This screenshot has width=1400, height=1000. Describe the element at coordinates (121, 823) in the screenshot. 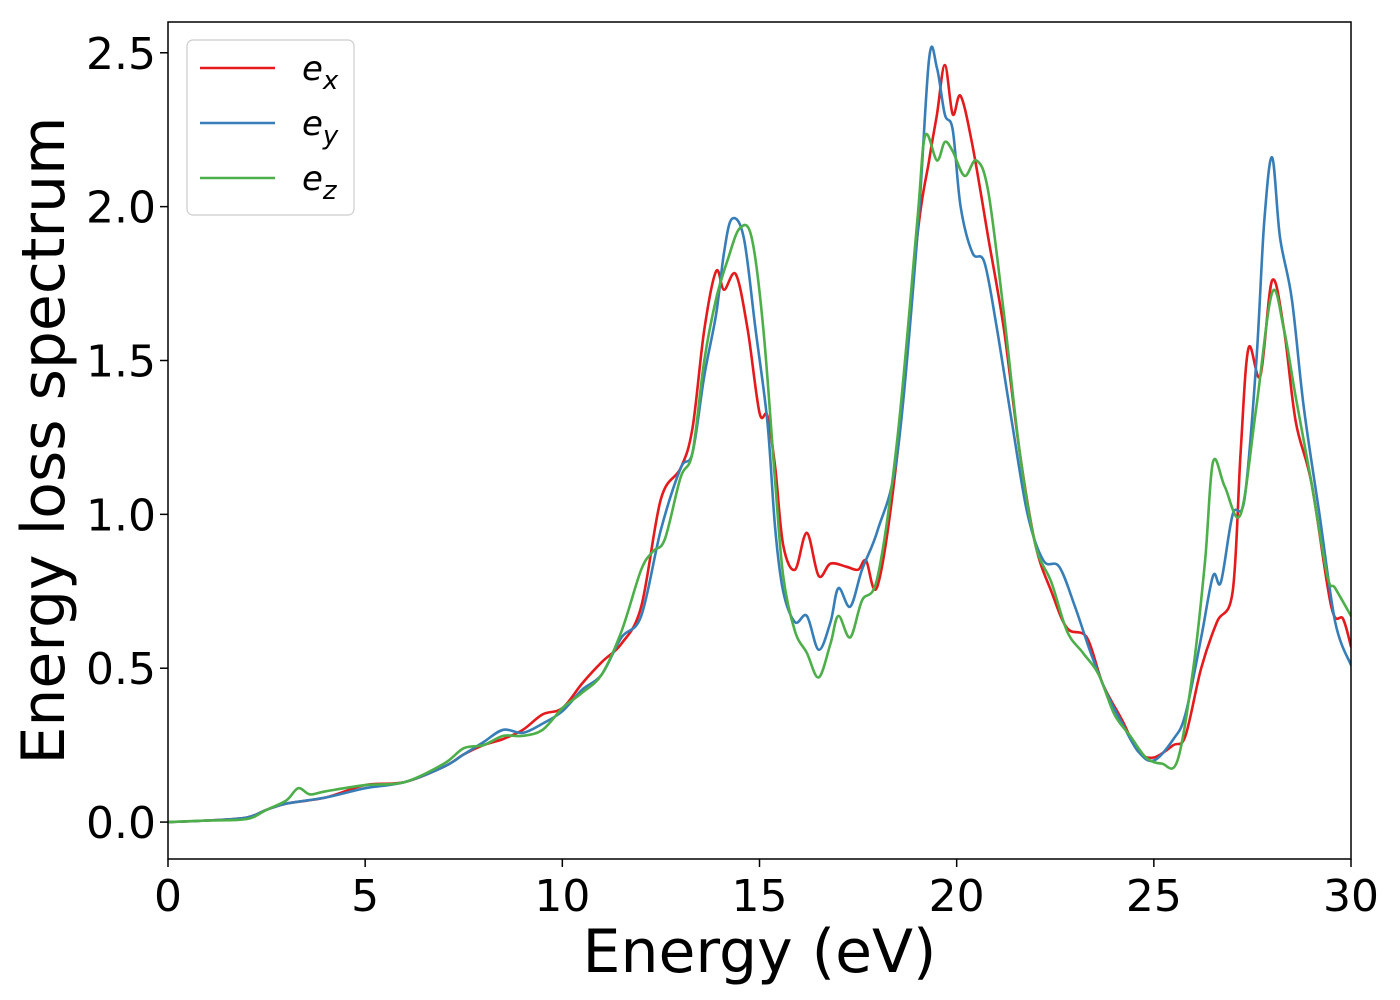

I see `y-tick-label: 0.0` at that location.